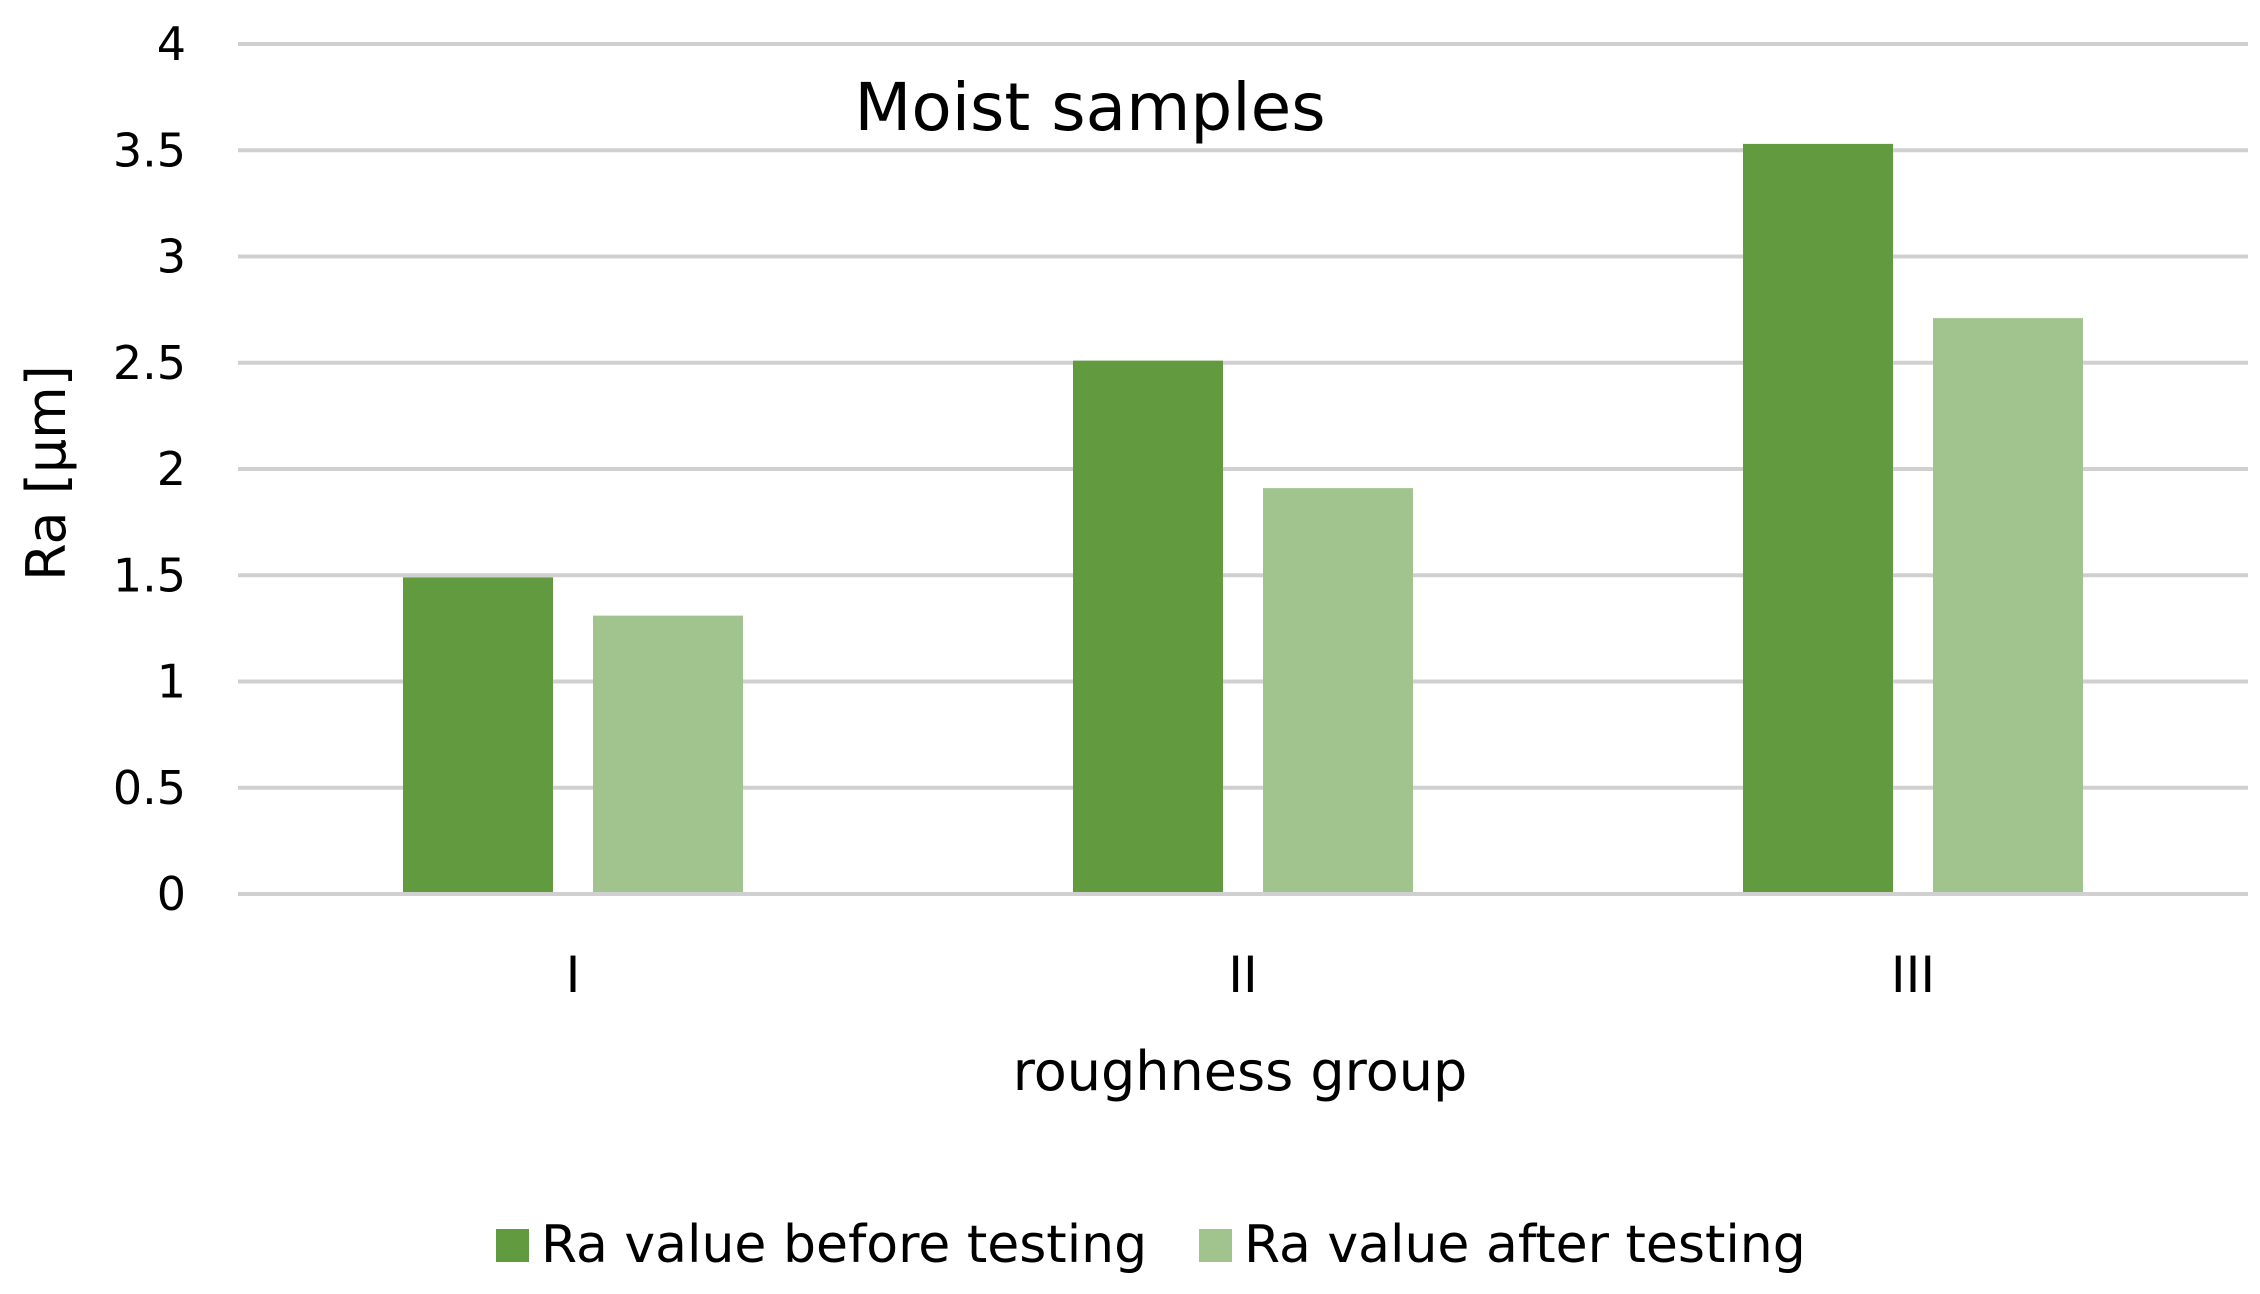  What do you see at coordinates (46, 473) in the screenshot?
I see `y-axis-title: Ra [µm]` at bounding box center [46, 473].